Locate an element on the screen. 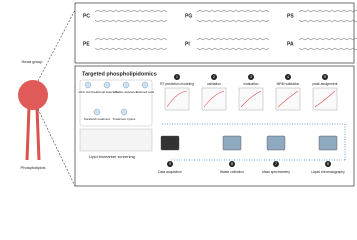 The image size is (357, 240). cell-label: Treatment cycles is located at coordinates (124, 119).